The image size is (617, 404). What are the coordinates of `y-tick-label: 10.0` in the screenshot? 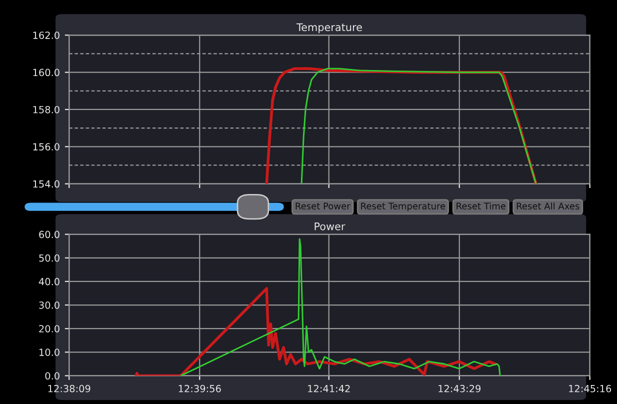 It's located at (49, 352).